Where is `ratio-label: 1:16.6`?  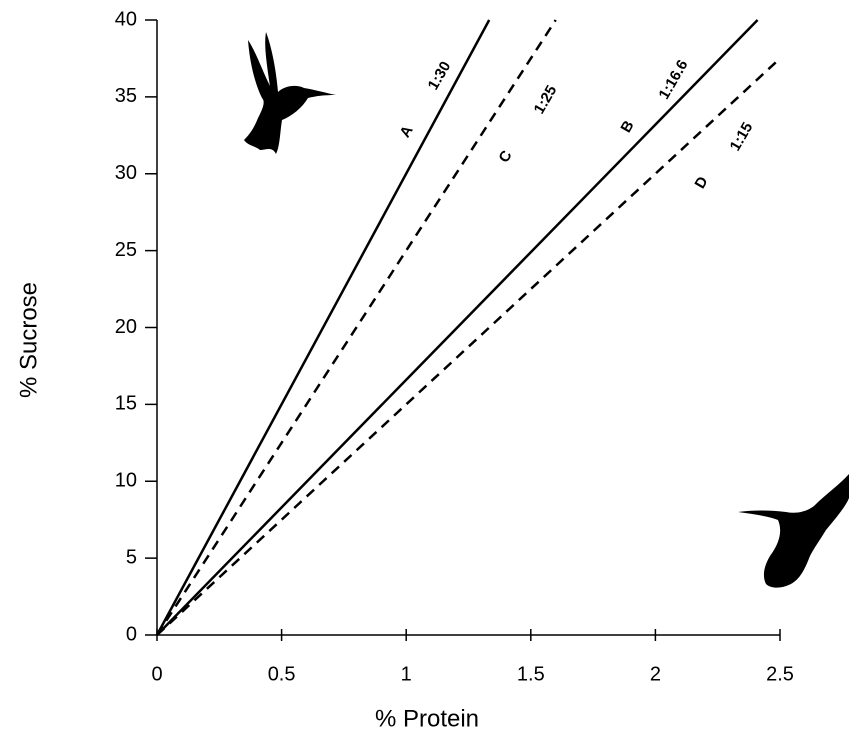
ratio-label: 1:16.6 is located at coordinates (674, 79).